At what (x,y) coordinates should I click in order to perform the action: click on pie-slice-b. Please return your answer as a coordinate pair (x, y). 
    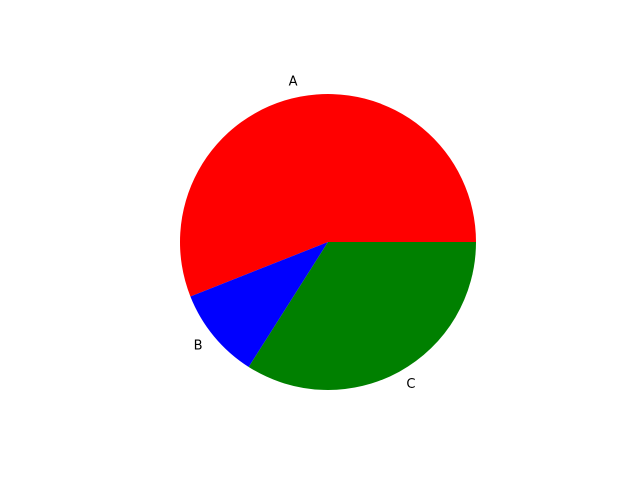
    Looking at the image, I should click on (259, 304).